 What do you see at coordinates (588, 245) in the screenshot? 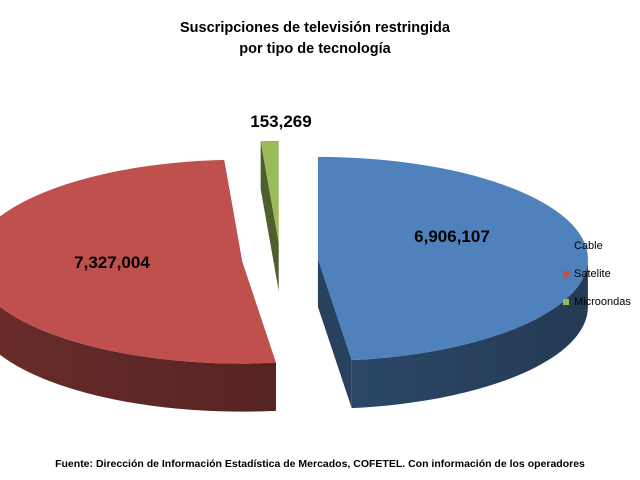
I see `legend-label-cable: Cable` at bounding box center [588, 245].